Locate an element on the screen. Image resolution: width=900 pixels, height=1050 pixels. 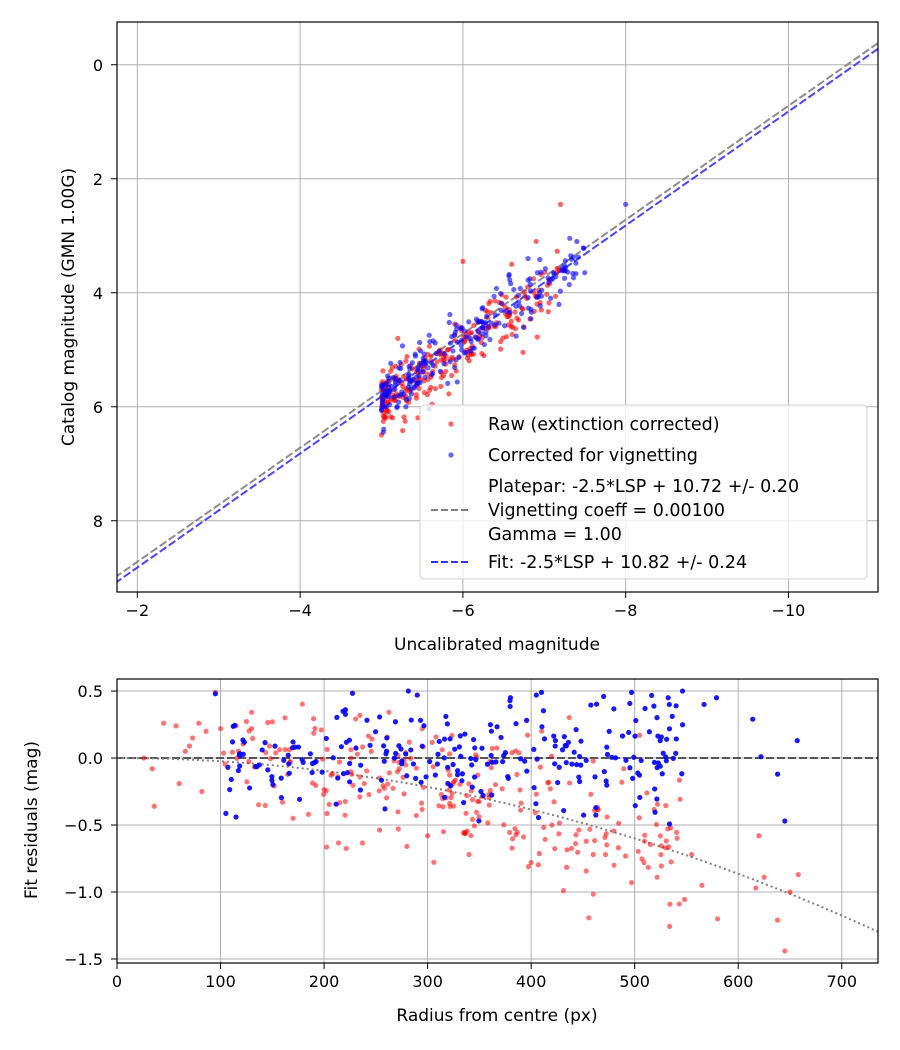
legend-box is located at coordinates (643, 492).